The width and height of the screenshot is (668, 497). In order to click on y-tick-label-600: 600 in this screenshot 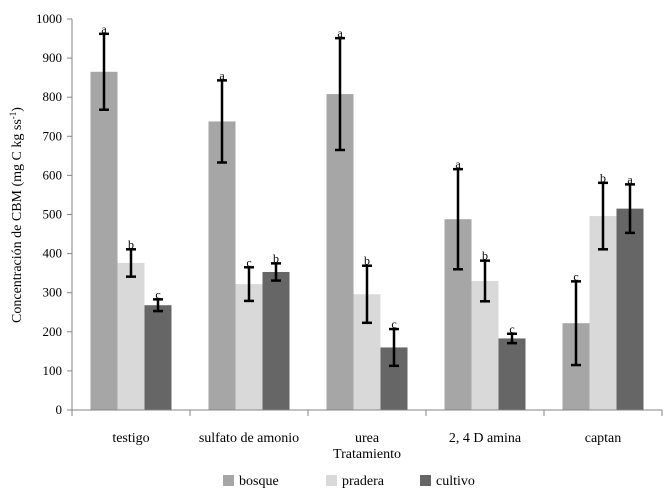, I will do `click(53, 174)`.